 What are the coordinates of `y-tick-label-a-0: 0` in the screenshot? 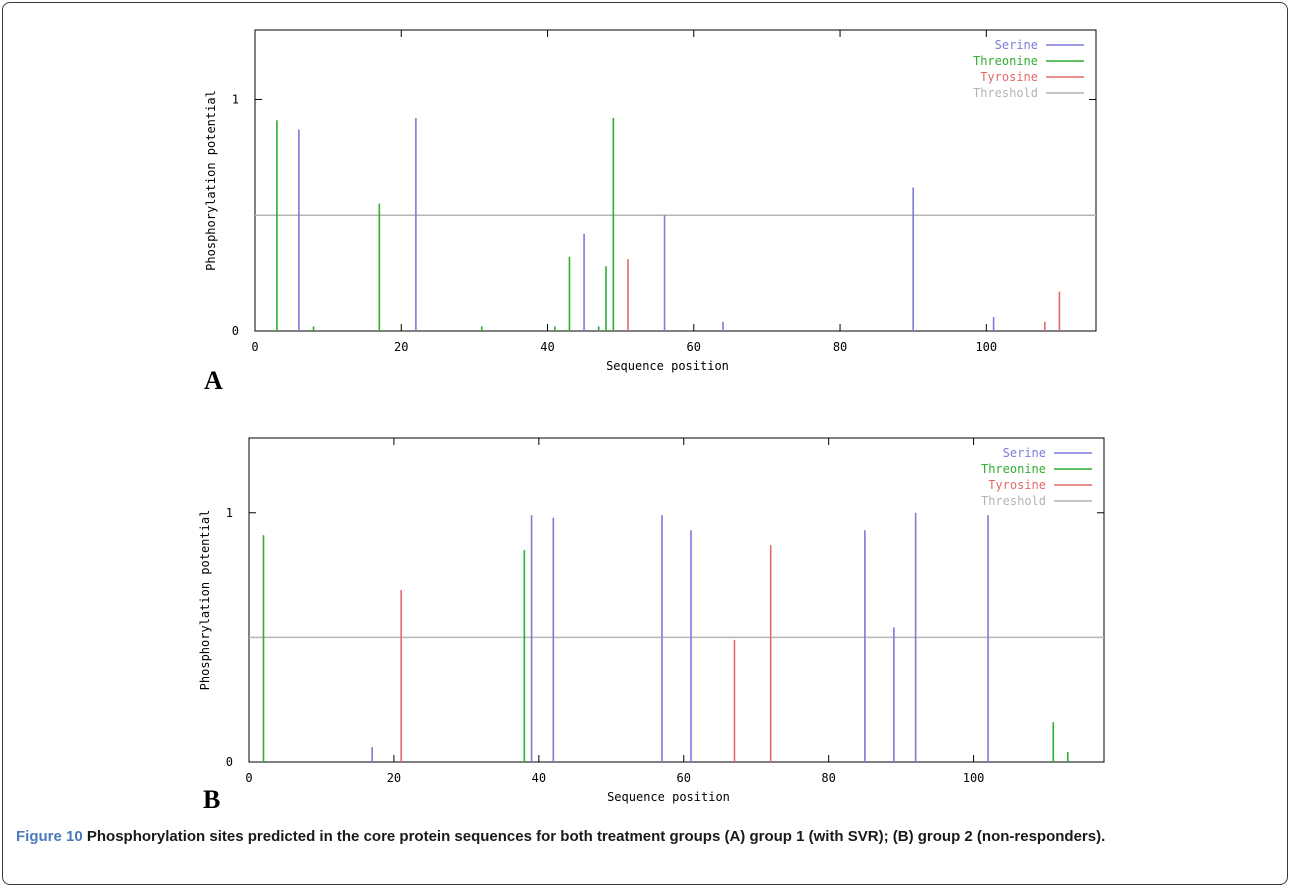 It's located at (235, 331).